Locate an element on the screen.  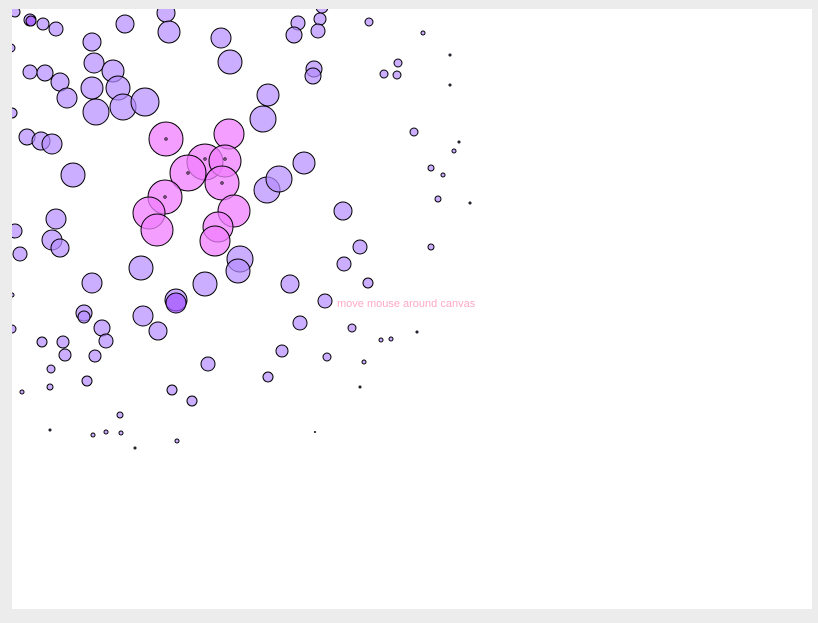
canvas-hint-text: move mouse around canvas is located at coordinates (406, 304).